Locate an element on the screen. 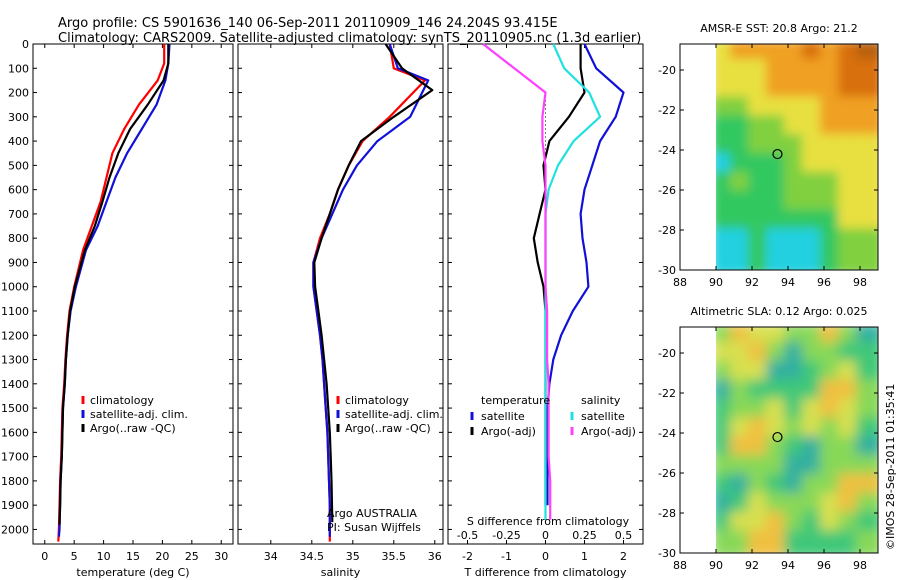 The width and height of the screenshot is (900, 580). temperature-xtick-label: 0 is located at coordinates (44, 556).